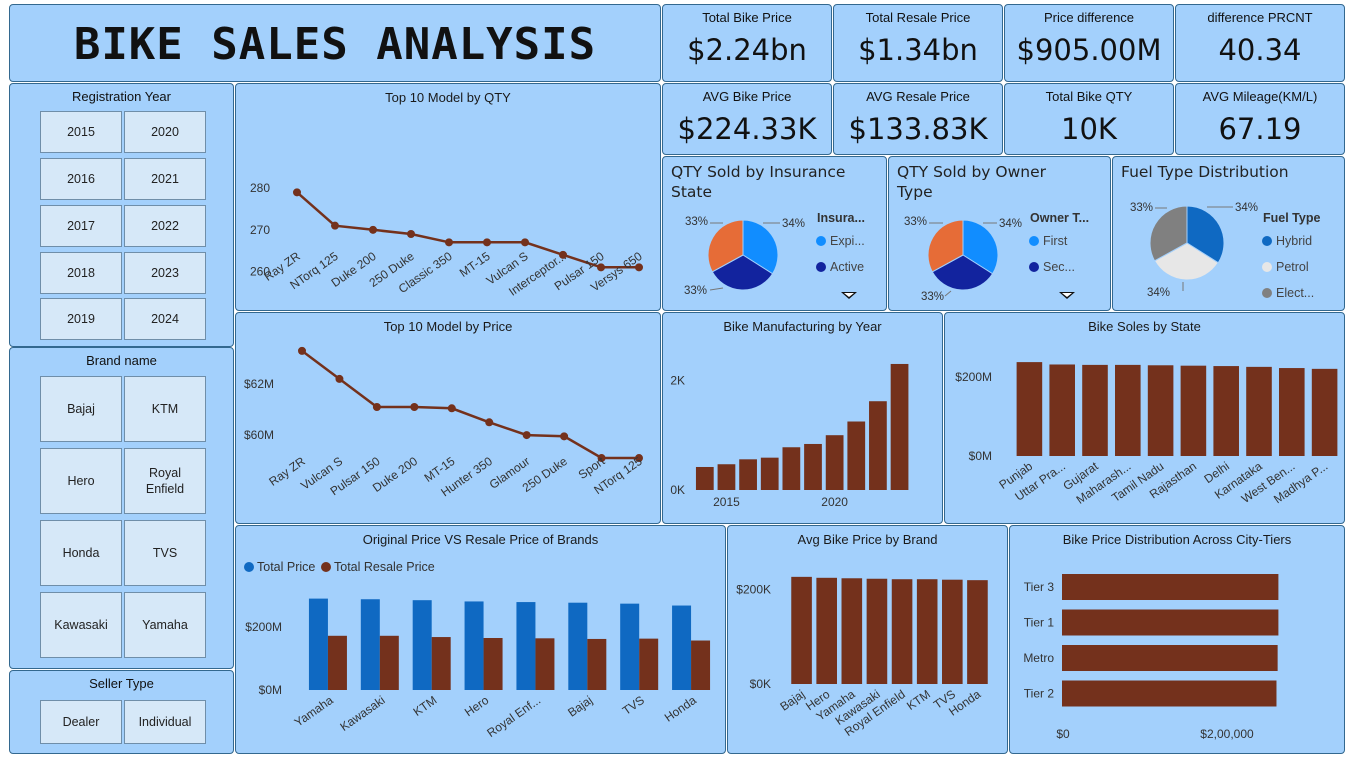 This screenshot has width=1352, height=768. What do you see at coordinates (1260, 17) in the screenshot?
I see `kpi-label: difference PRCNT` at bounding box center [1260, 17].